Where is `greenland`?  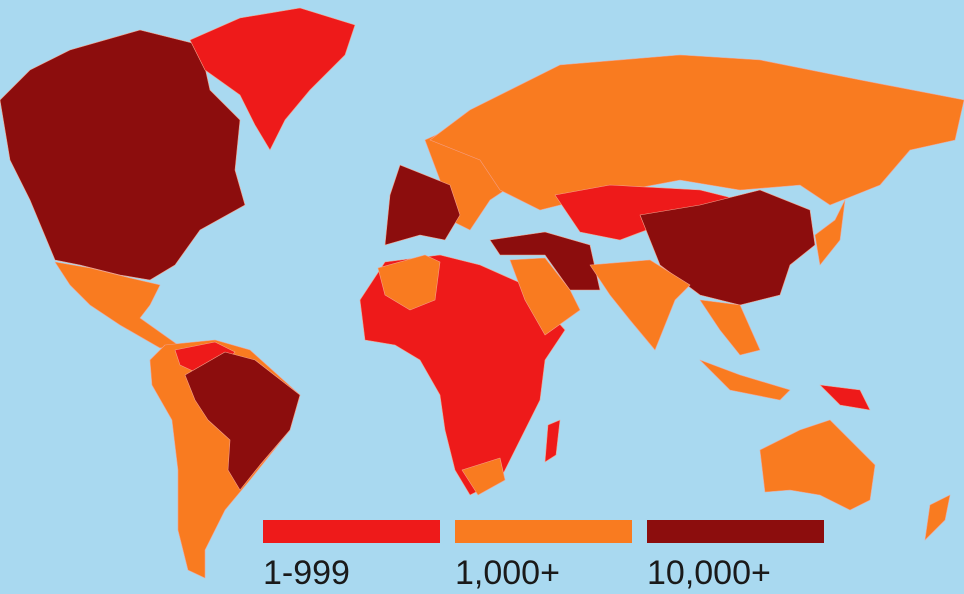
greenland is located at coordinates (272, 79).